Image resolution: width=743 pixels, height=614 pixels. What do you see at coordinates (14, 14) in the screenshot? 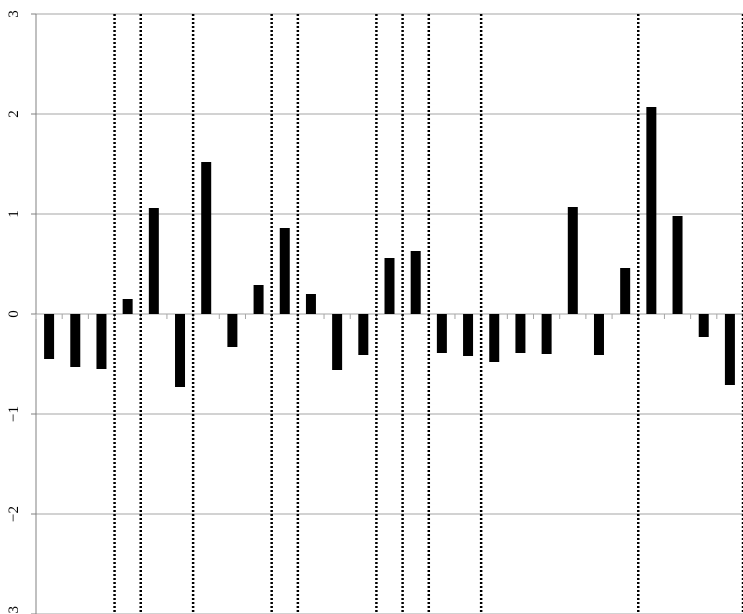
I see `y-tick-label: 3` at bounding box center [14, 14].